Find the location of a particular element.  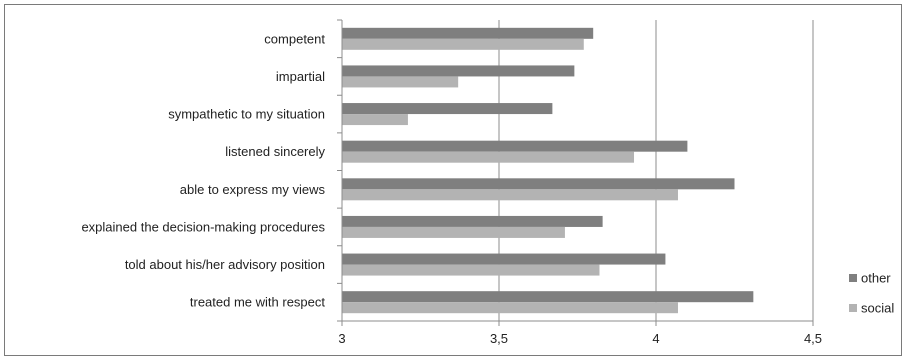

legend-swatch-other is located at coordinates (853, 278).